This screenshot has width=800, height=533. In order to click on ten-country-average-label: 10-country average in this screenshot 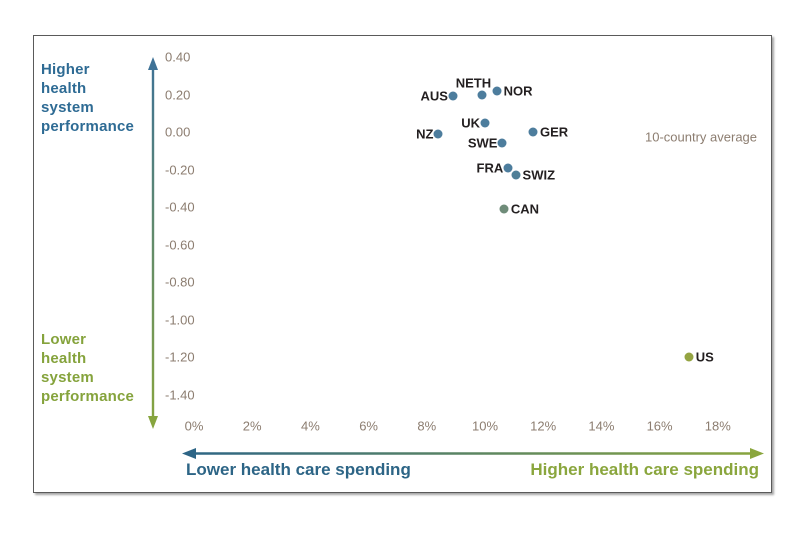, I will do `click(701, 137)`.